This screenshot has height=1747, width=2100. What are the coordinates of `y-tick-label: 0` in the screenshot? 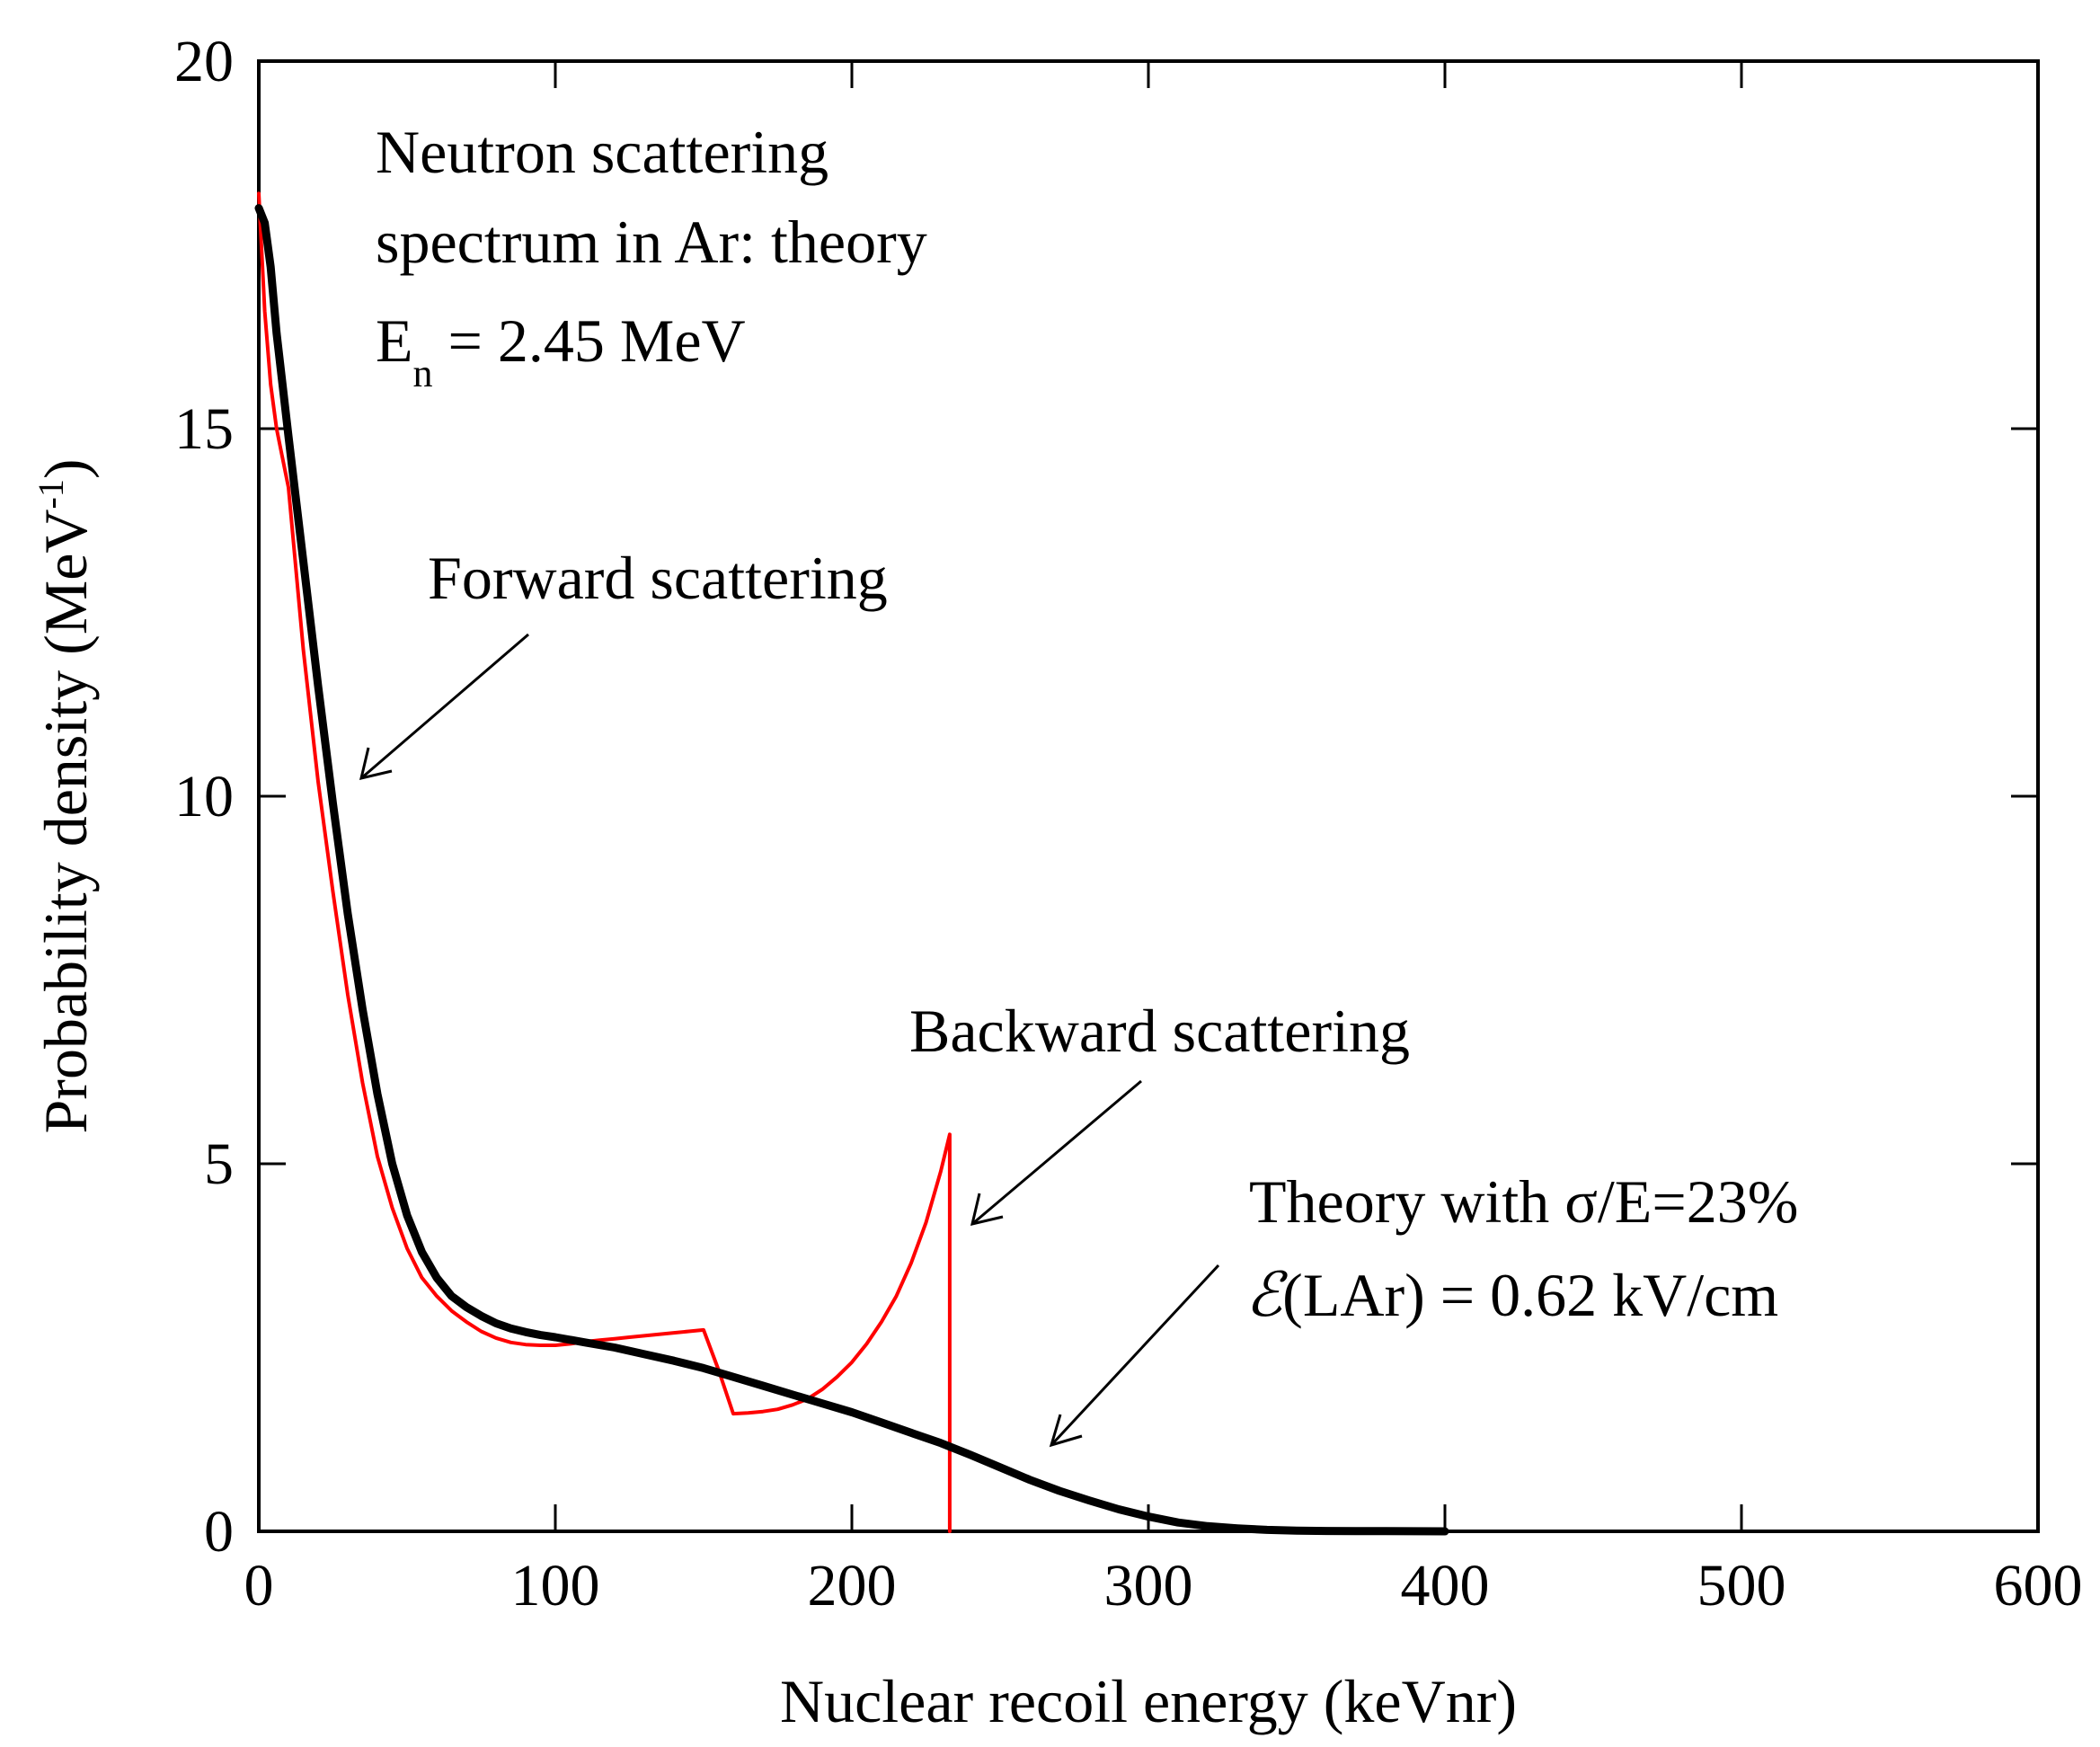 It's located at (219, 1532).